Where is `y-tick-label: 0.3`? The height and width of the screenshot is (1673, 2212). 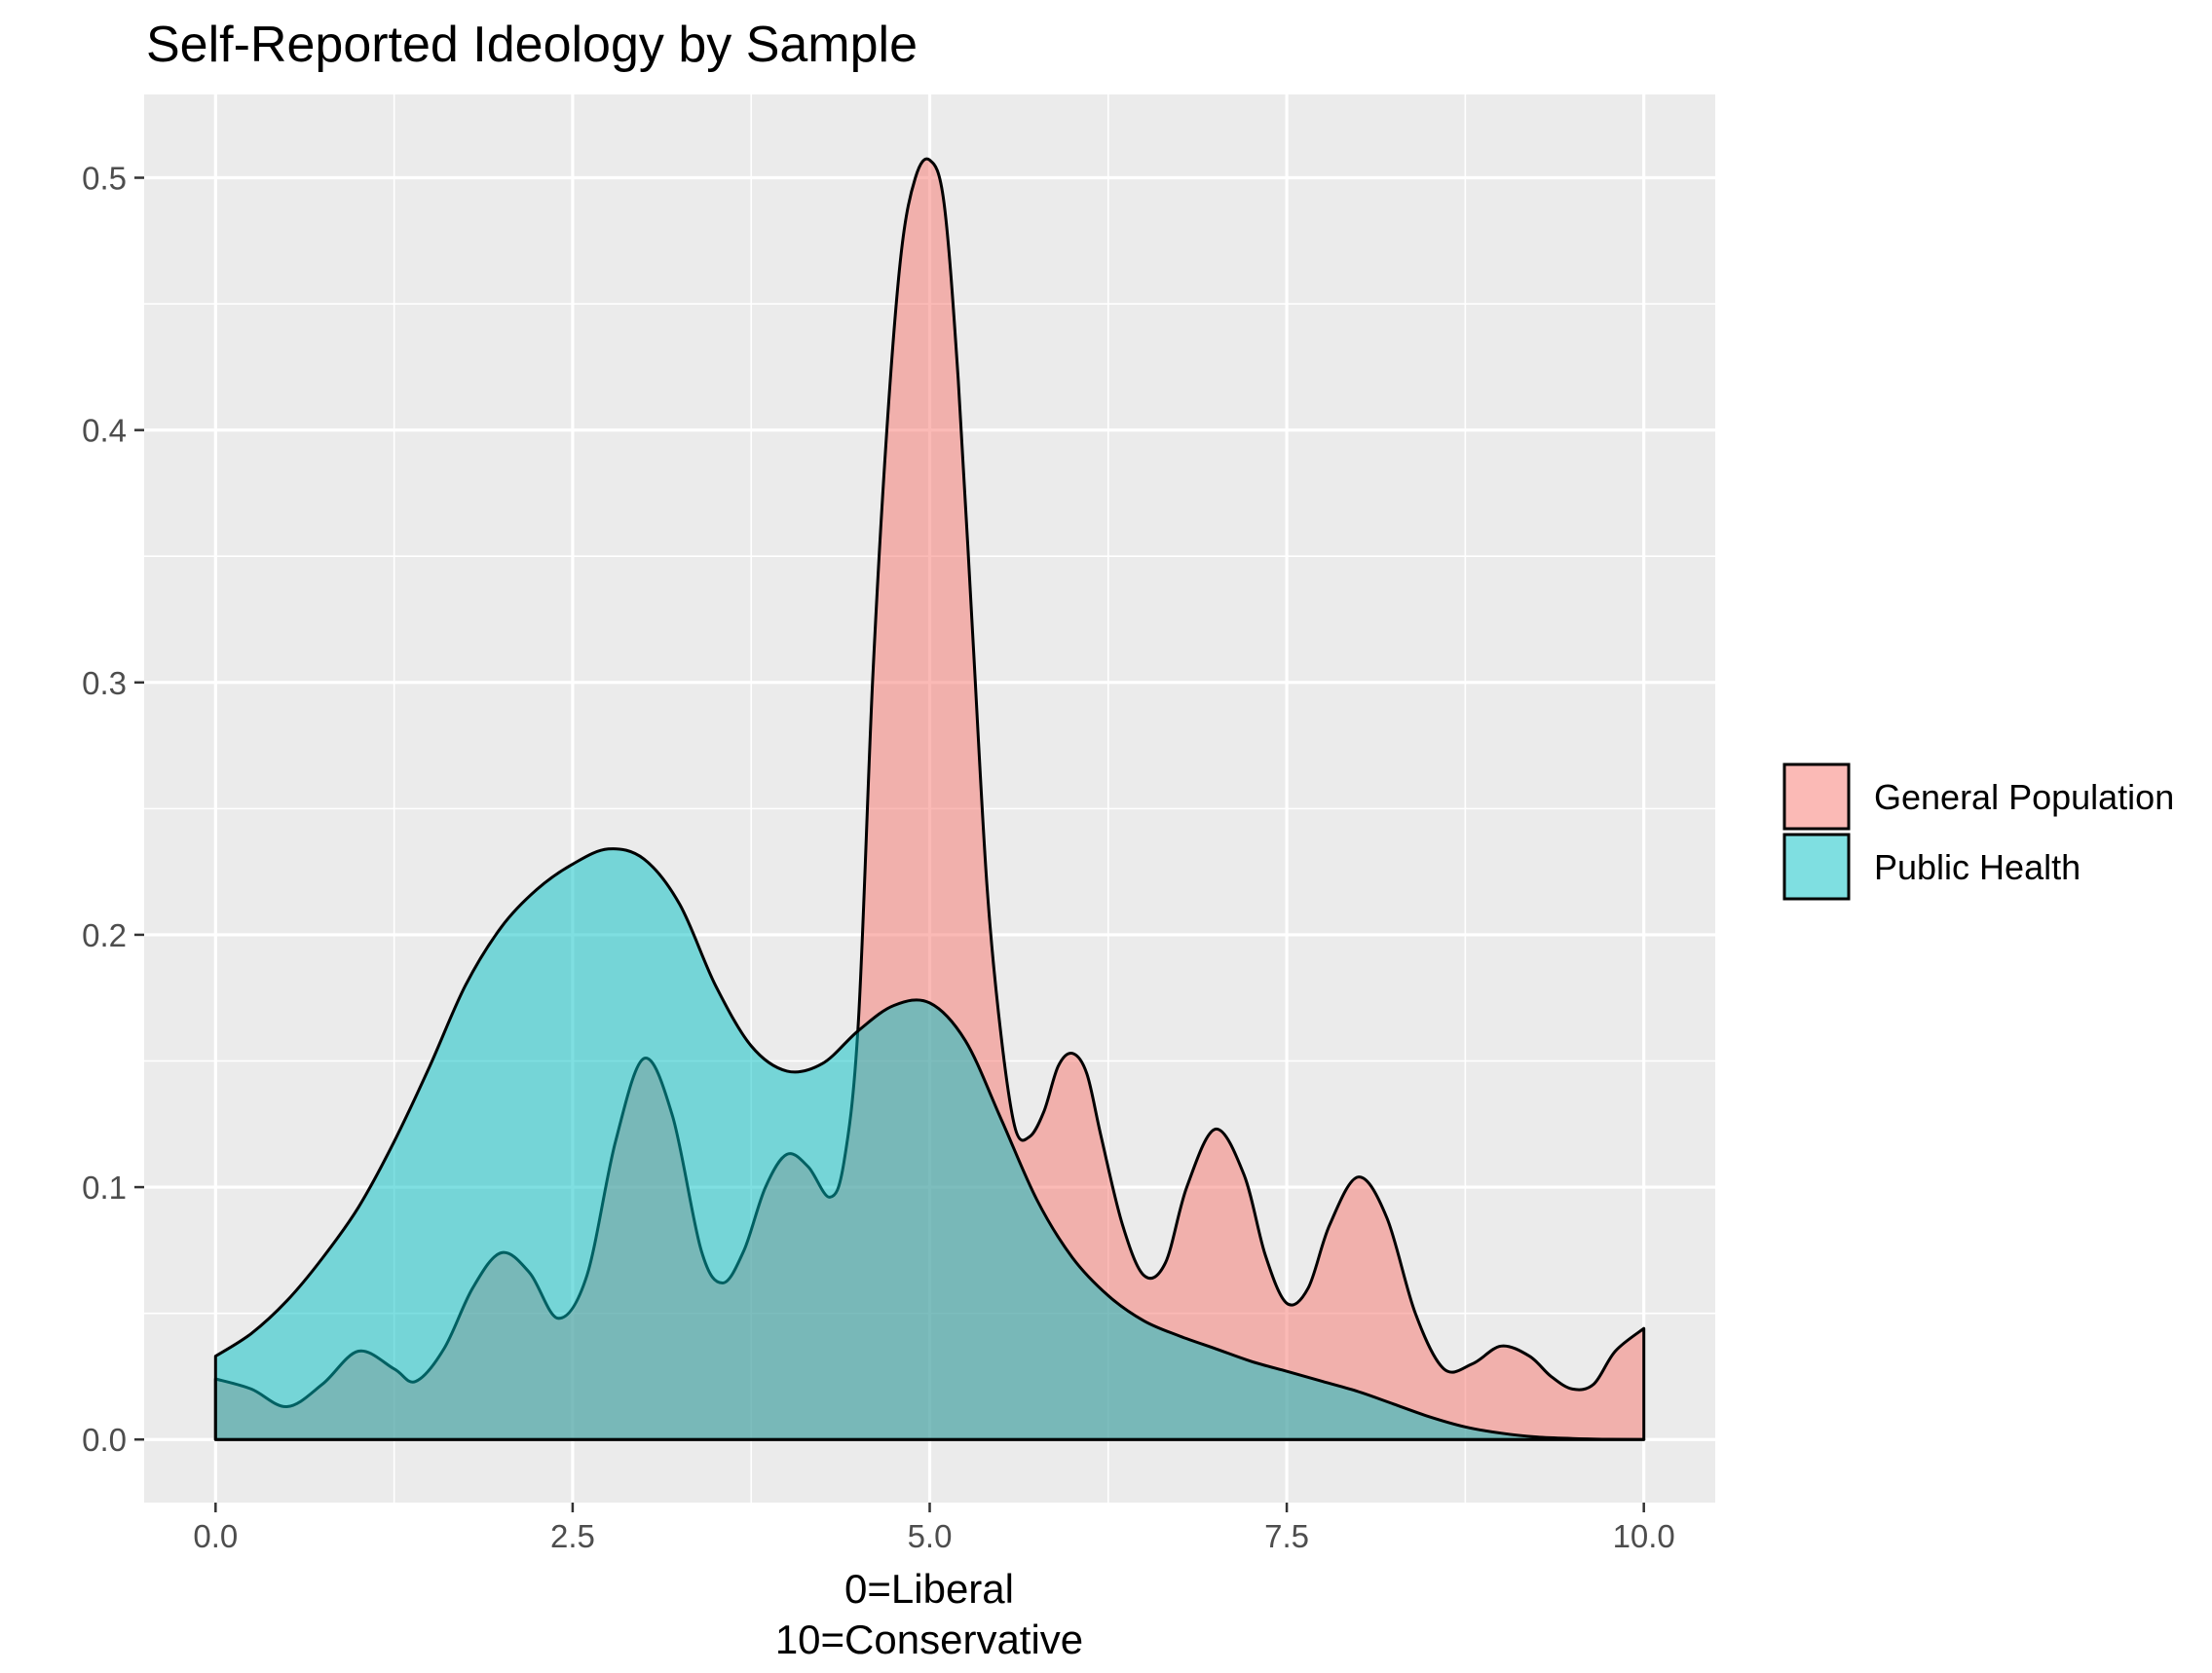
y-tick-label: 0.3 is located at coordinates (105, 683).